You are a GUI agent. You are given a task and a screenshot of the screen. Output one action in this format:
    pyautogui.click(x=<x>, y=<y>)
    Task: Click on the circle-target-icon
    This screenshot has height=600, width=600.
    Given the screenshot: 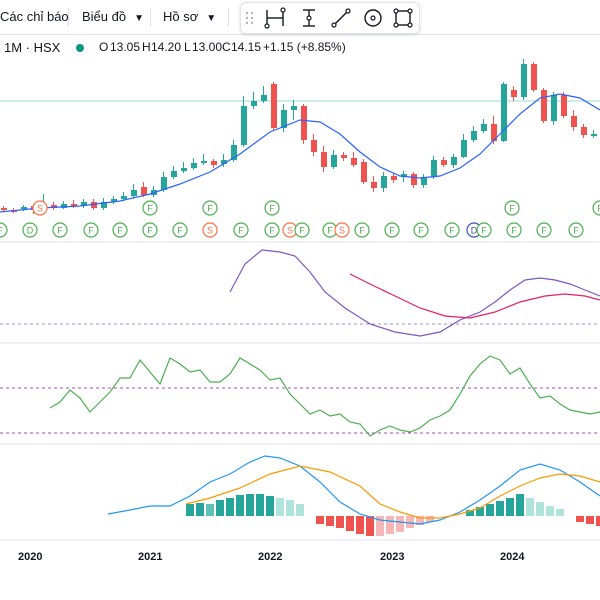 What is the action you would take?
    pyautogui.click(x=373, y=18)
    